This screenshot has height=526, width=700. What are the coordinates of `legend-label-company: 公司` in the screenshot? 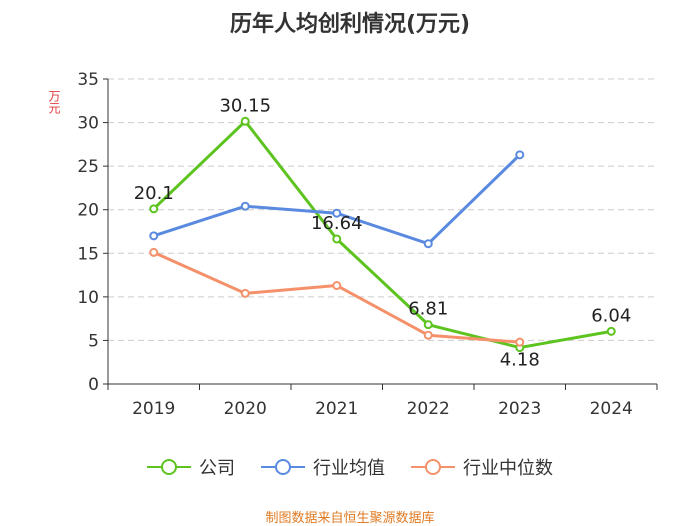 It's located at (217, 468).